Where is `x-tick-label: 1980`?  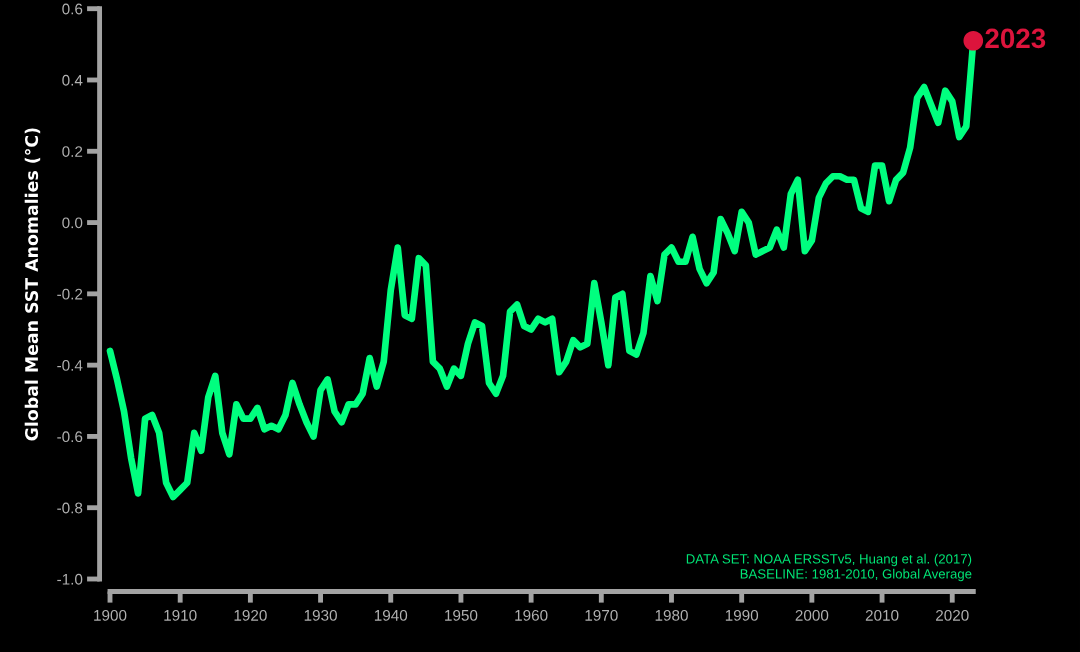 x-tick-label: 1980 is located at coordinates (671, 615).